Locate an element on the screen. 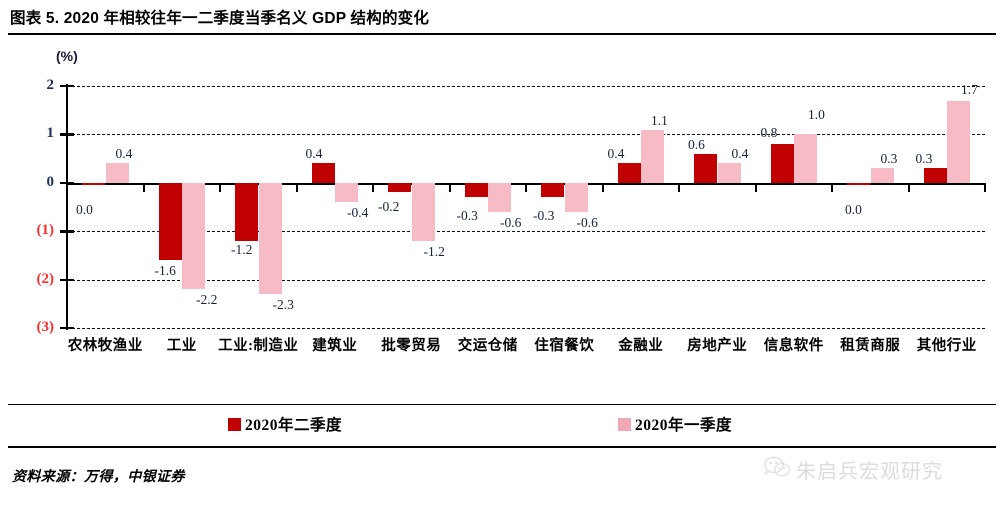  bar-value-label: 0.6 is located at coordinates (696, 144).